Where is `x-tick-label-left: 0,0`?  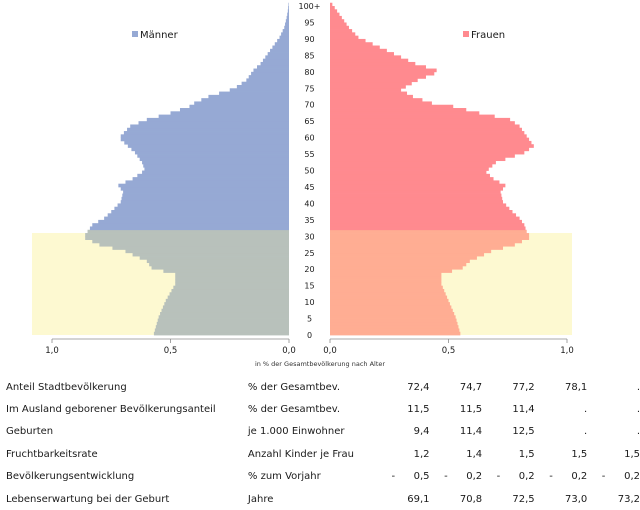 x-tick-label-left: 0,0 is located at coordinates (289, 351).